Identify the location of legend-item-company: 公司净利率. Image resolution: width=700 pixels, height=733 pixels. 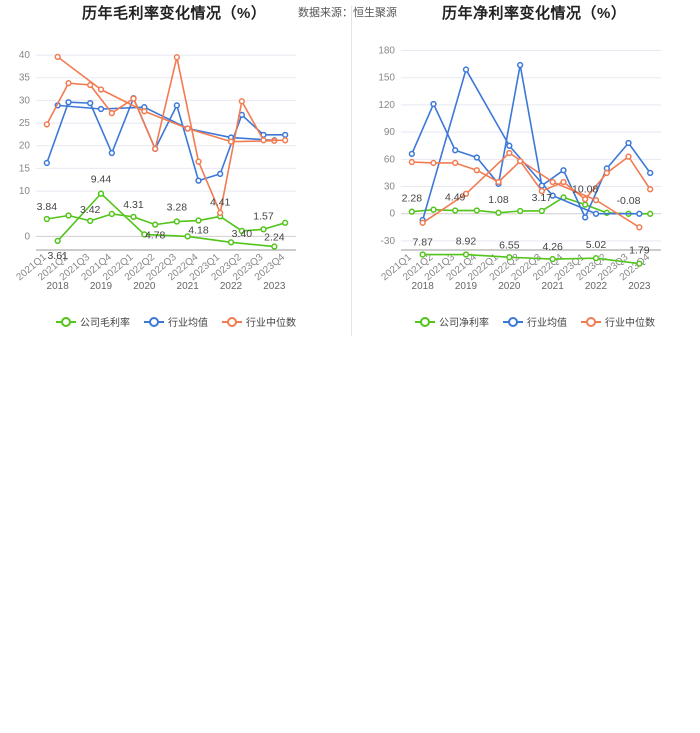
(452, 321).